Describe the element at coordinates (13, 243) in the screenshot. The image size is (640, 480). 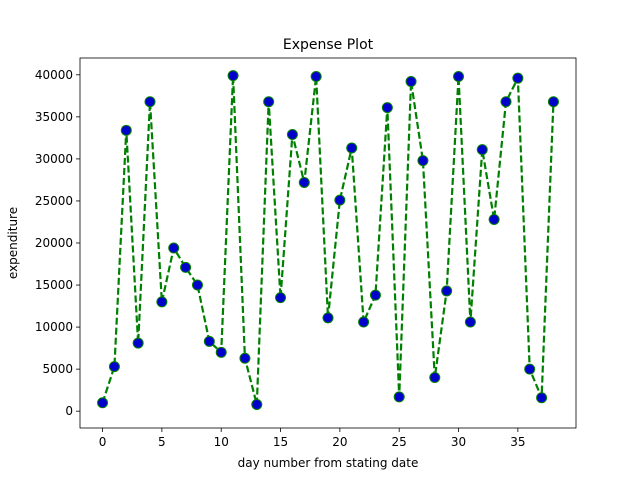
I see `y-axis-label: expenditure` at that location.